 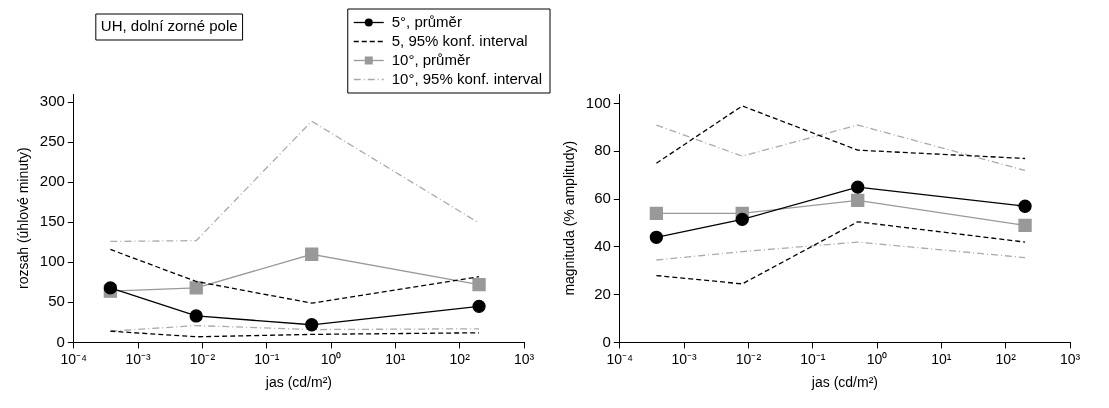 I want to click on legend-label: 10°, 95% konf. interval, so click(x=466, y=78).